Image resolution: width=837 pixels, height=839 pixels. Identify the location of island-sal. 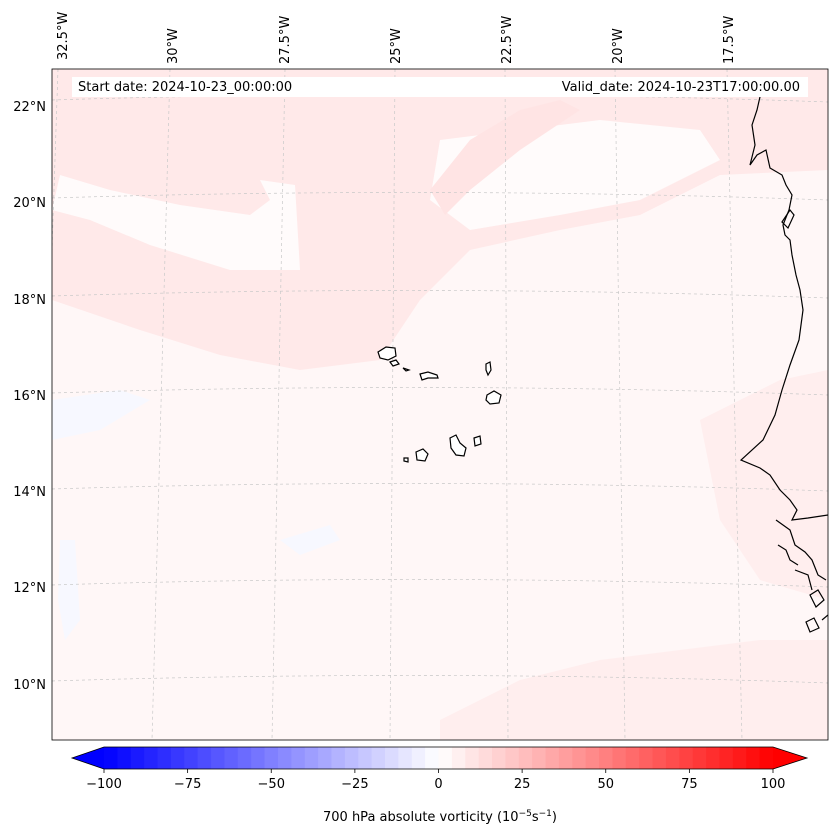
(488, 369).